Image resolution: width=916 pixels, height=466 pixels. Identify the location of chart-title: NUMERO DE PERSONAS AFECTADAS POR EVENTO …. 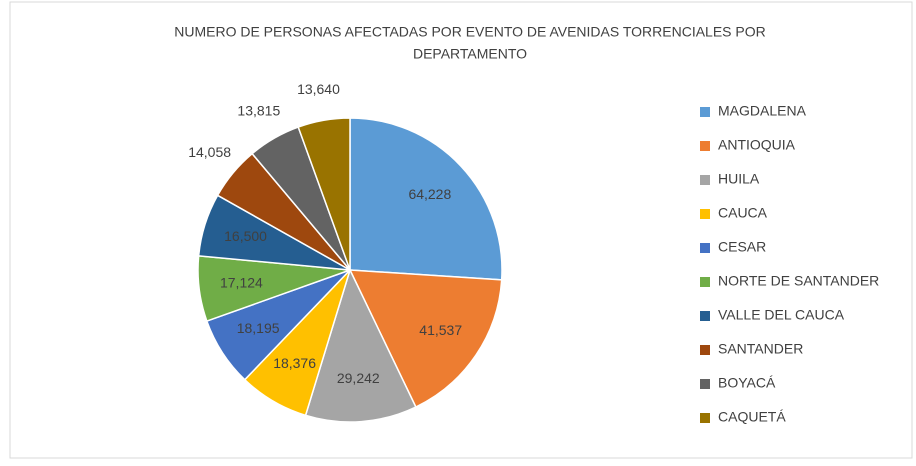
(470, 32).